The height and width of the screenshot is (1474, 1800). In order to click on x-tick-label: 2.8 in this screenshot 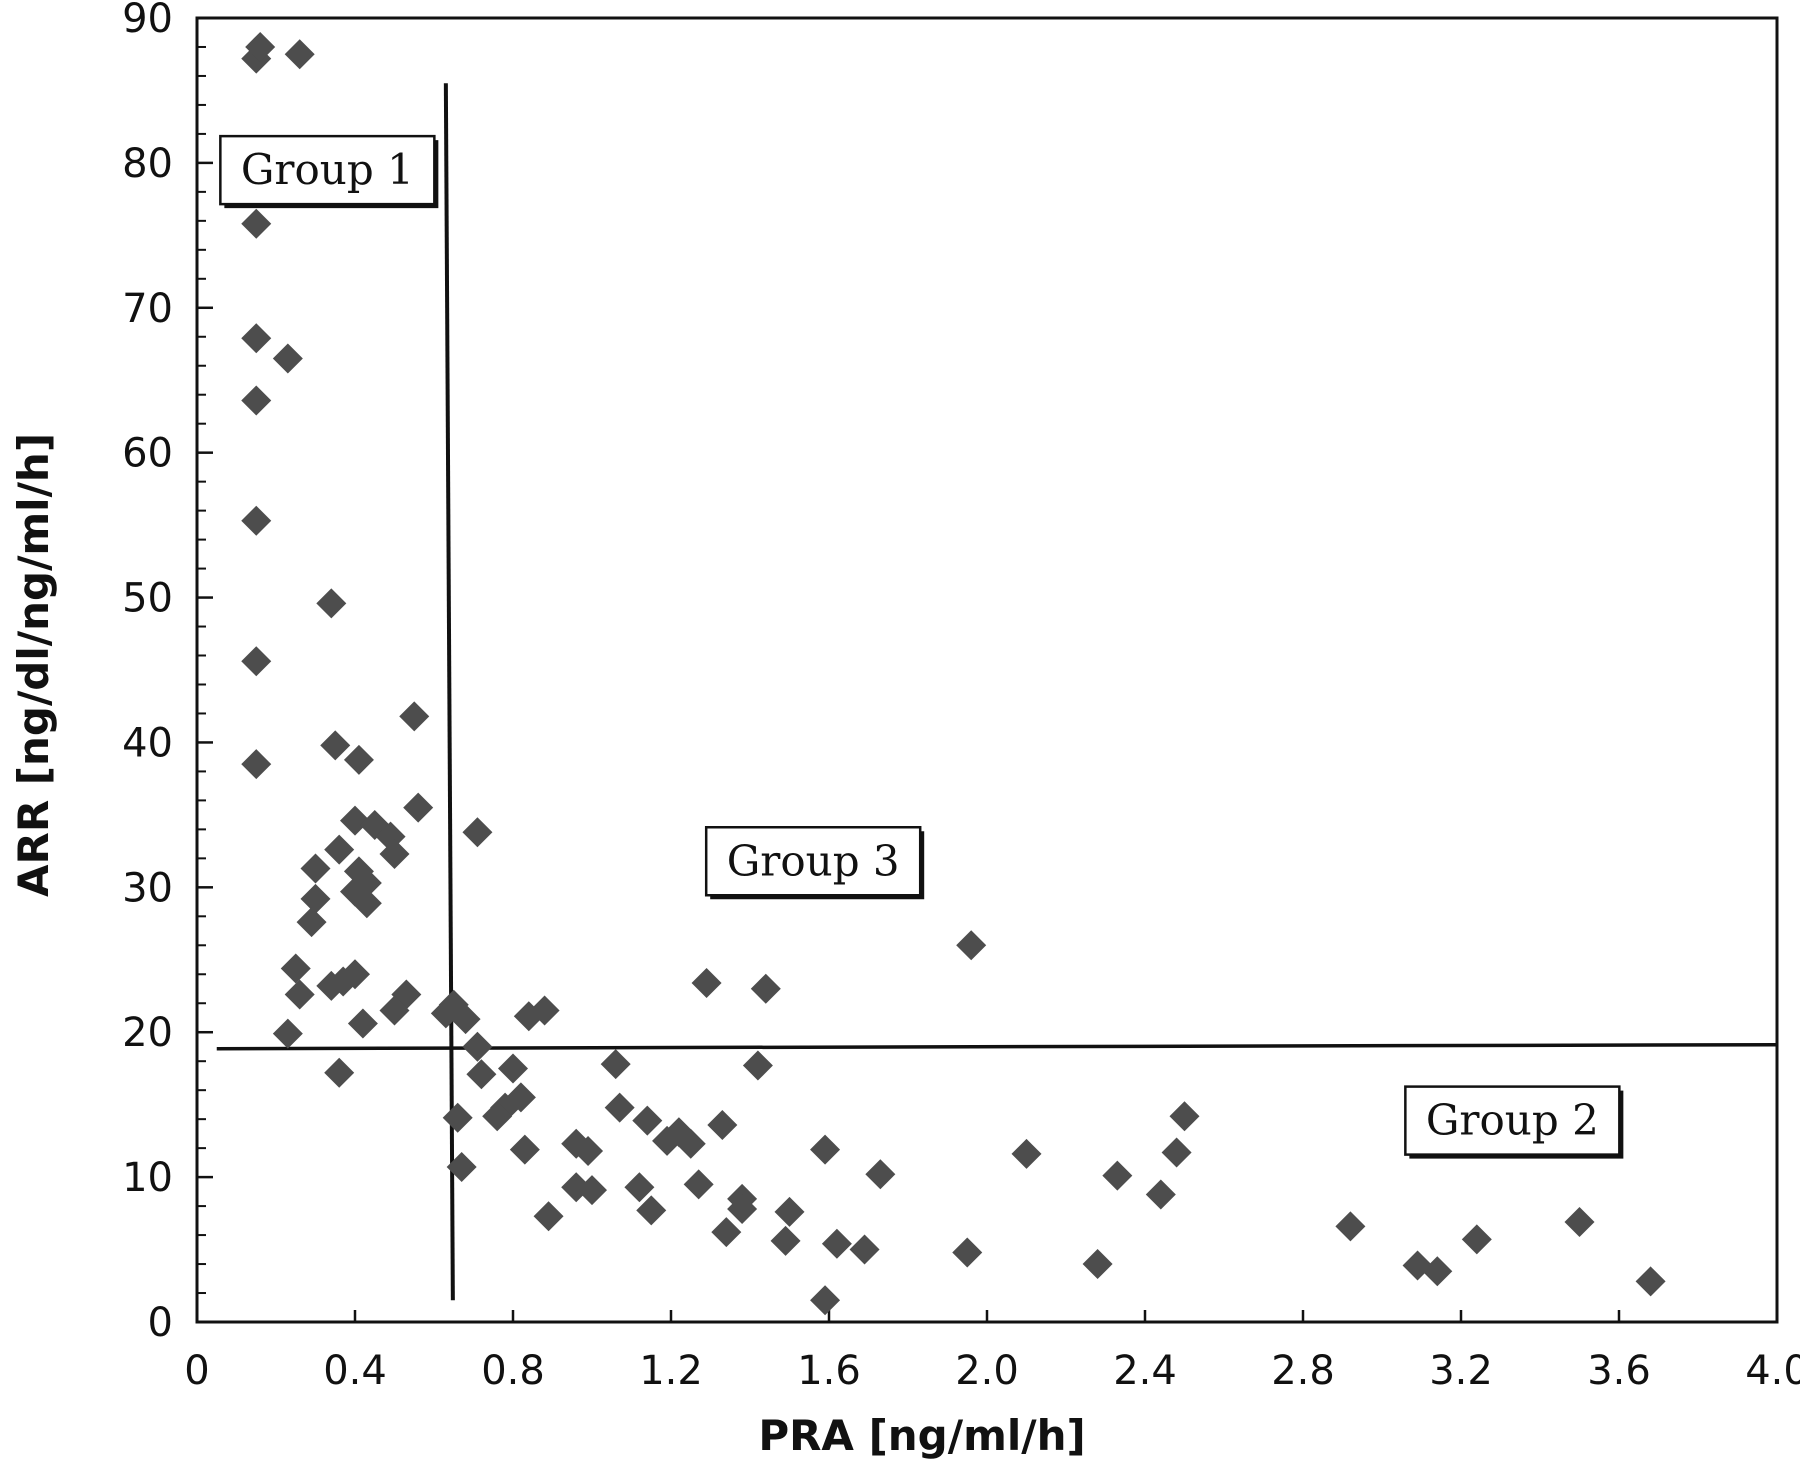, I will do `click(1303, 1371)`.